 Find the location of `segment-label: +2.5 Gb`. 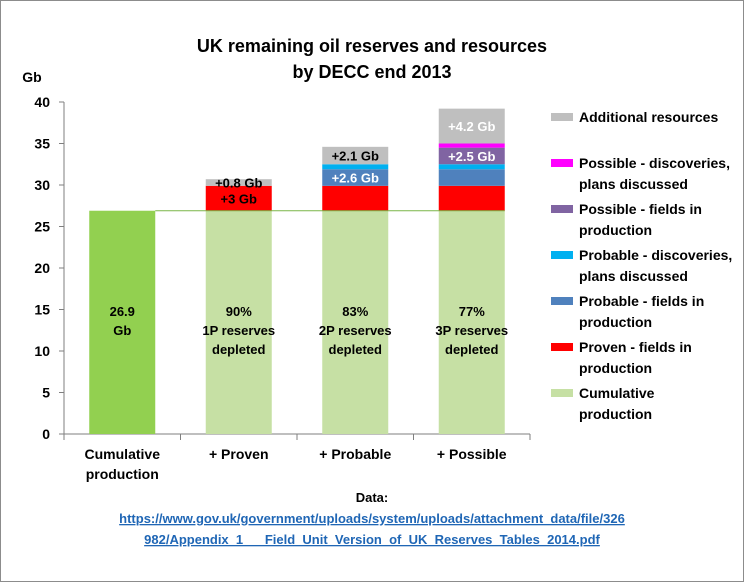

segment-label: +2.5 Gb is located at coordinates (471, 156).